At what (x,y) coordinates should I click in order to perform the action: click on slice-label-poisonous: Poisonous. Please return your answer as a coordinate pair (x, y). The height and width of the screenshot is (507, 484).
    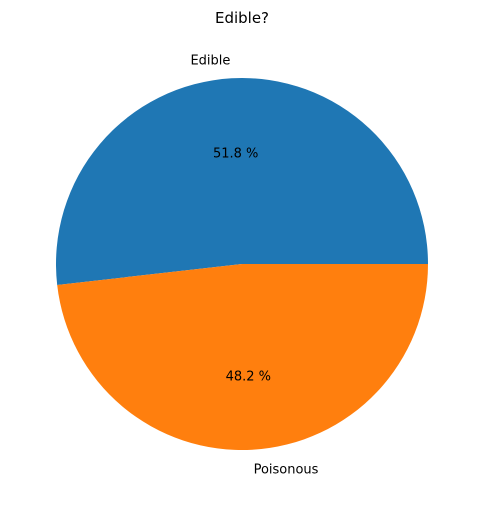
    Looking at the image, I should click on (286, 469).